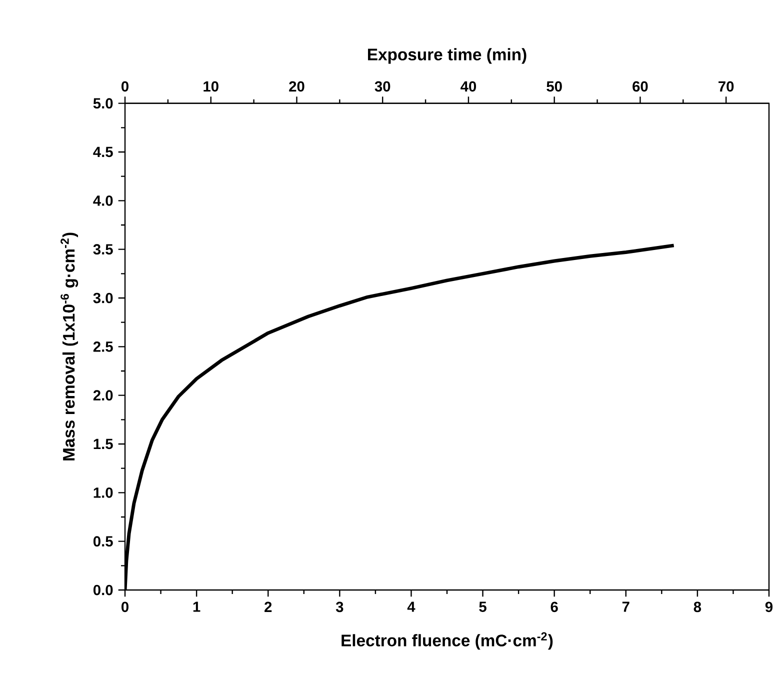 This screenshot has width=780, height=683. Describe the element at coordinates (103, 298) in the screenshot. I see `y-tick-label: 3.0` at that location.